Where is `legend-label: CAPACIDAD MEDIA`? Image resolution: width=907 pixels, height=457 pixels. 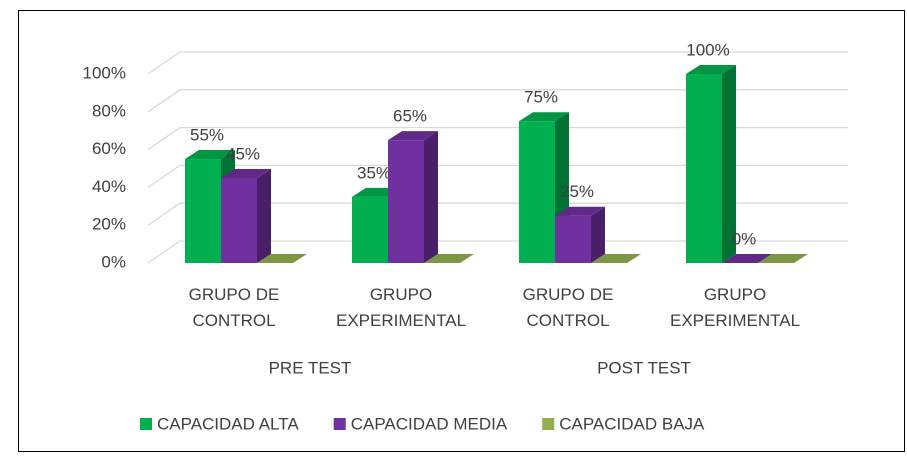 legend-label: CAPACIDAD MEDIA is located at coordinates (429, 423).